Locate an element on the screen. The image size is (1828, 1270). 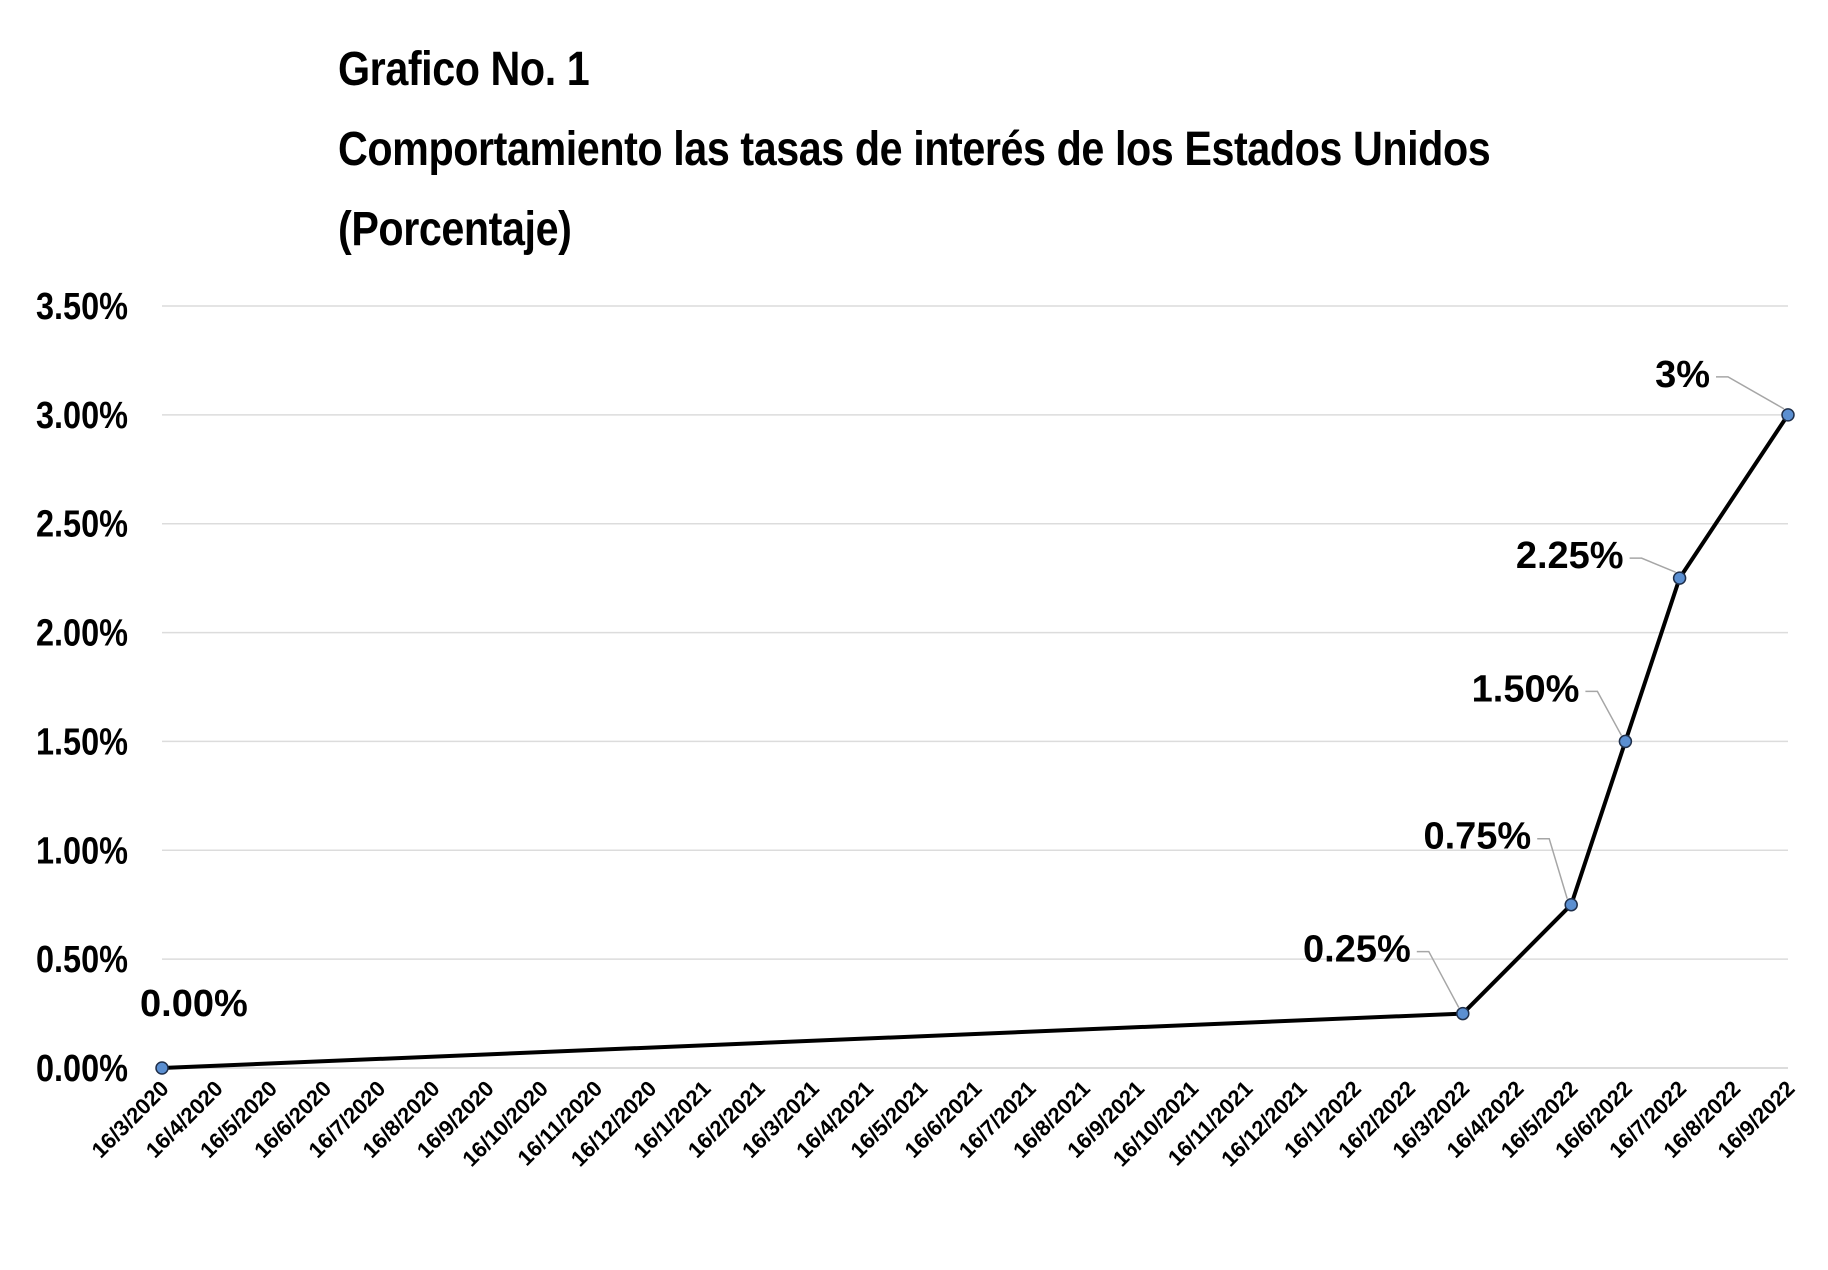
y-tick-label: 1.00% is located at coordinates (82, 851).